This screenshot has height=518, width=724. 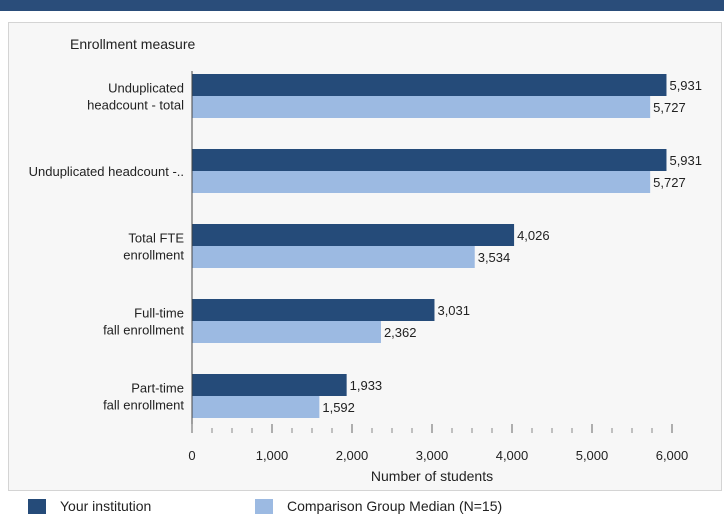 What do you see at coordinates (143, 322) in the screenshot?
I see `category-label: Full-time fall enrollment` at bounding box center [143, 322].